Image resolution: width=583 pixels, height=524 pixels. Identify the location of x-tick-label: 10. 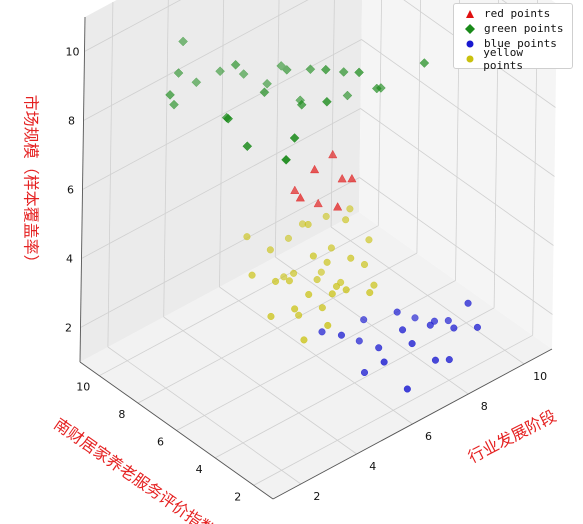
(540, 376).